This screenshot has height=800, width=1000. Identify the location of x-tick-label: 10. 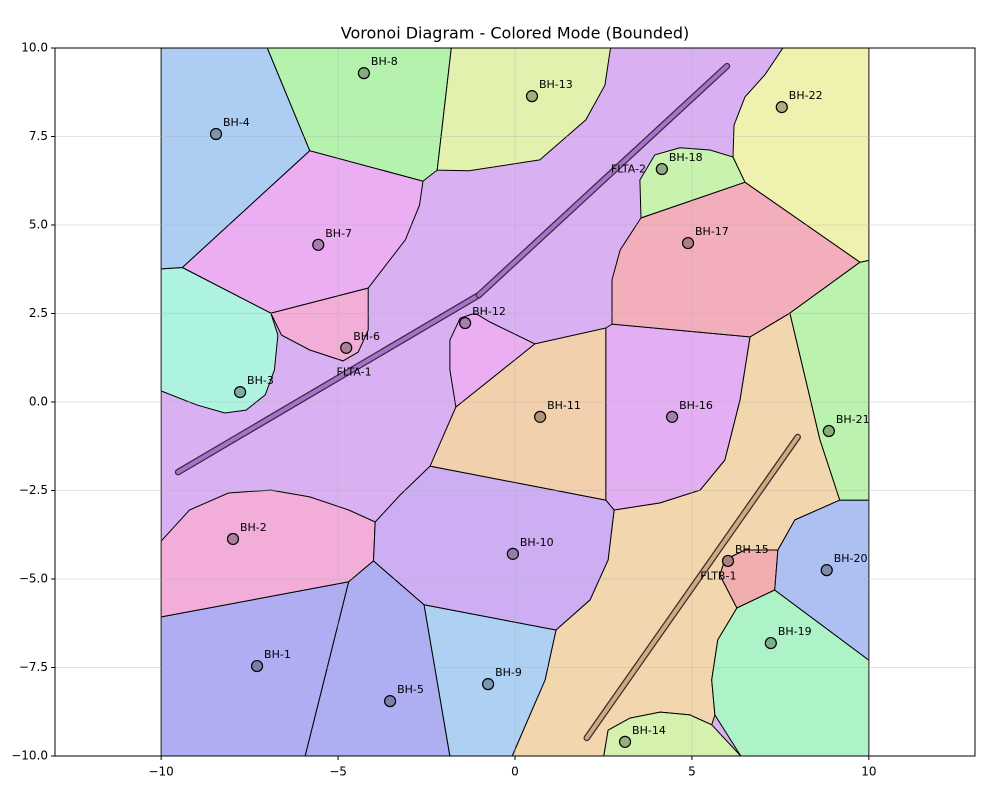
(868, 772).